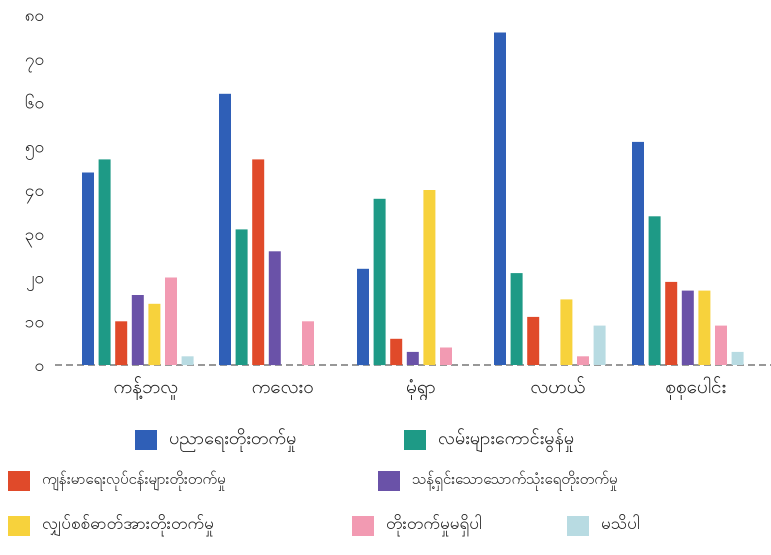 The image size is (771, 555). I want to click on legend-item-no-improvement: တိုးတက်မှုမရှိပါ, so click(417, 525).